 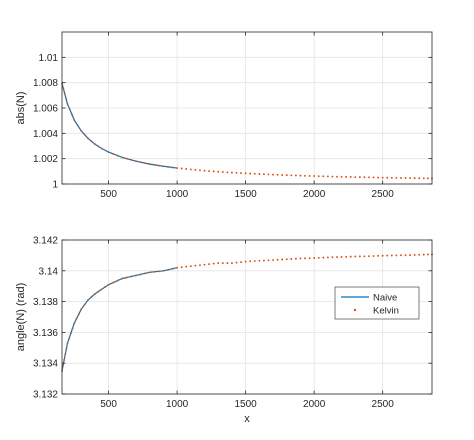 I want to click on x-tick-label: 500, so click(x=108, y=194).